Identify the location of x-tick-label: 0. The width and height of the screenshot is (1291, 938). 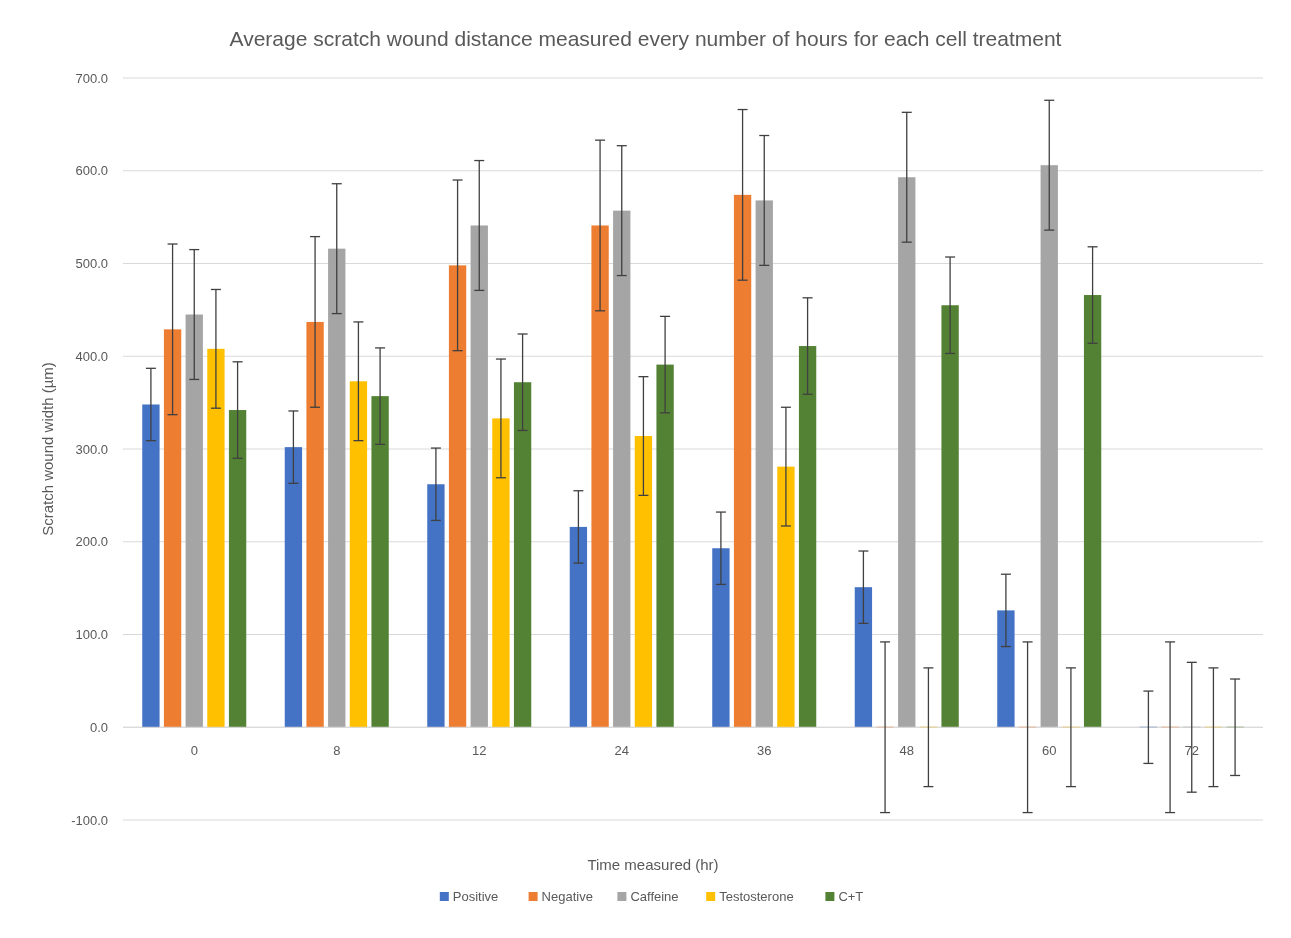
(194, 751).